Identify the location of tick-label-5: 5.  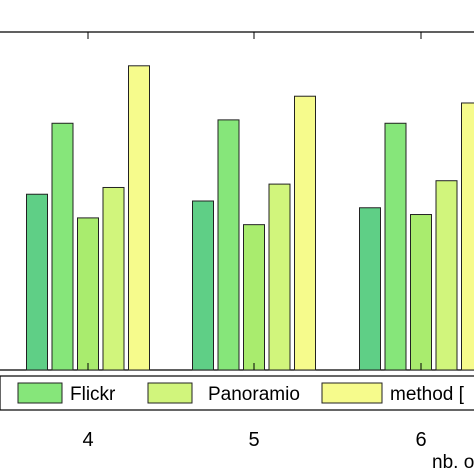
(253, 440).